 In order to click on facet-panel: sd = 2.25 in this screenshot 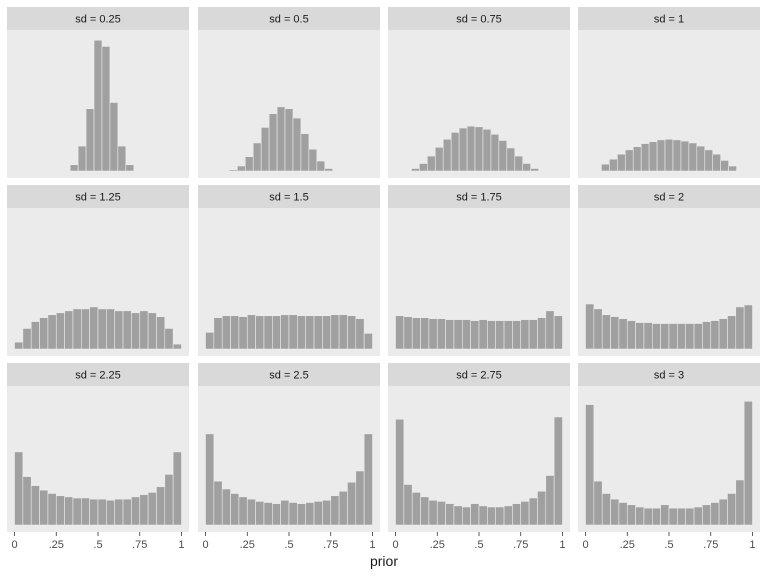, I will do `click(98, 447)`.